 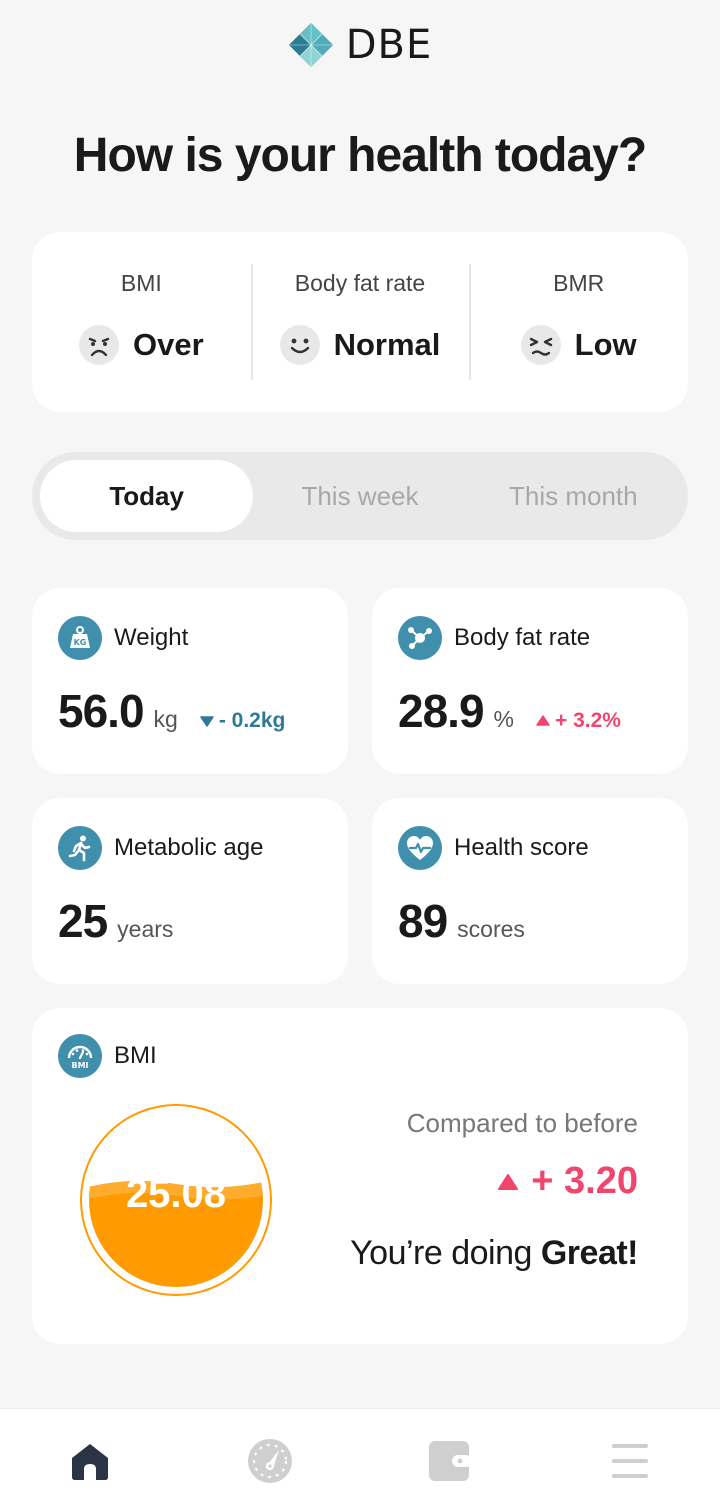 I want to click on health-score-value: 89, so click(x=423, y=921).